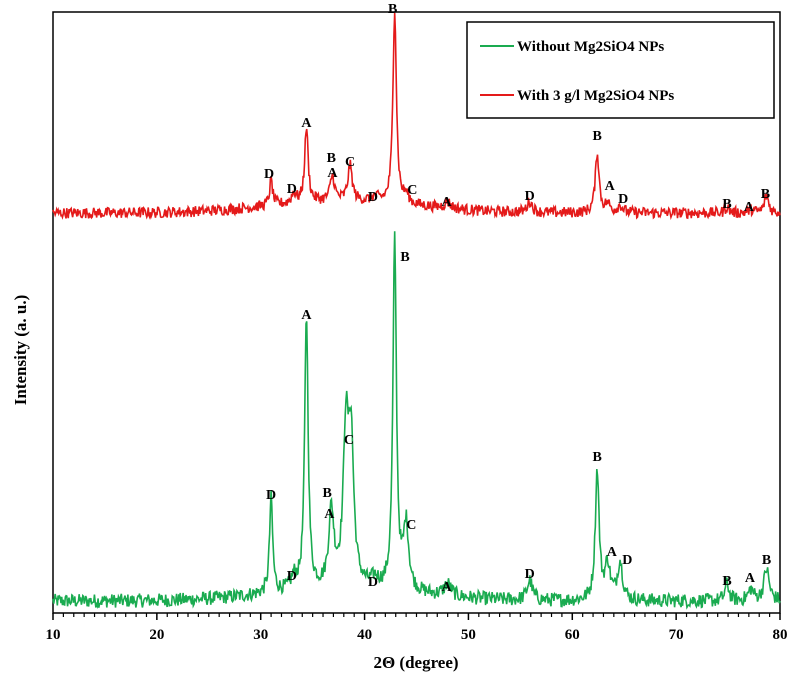  I want to click on y-axis-title: Intensity (a. u.), so click(20, 350).